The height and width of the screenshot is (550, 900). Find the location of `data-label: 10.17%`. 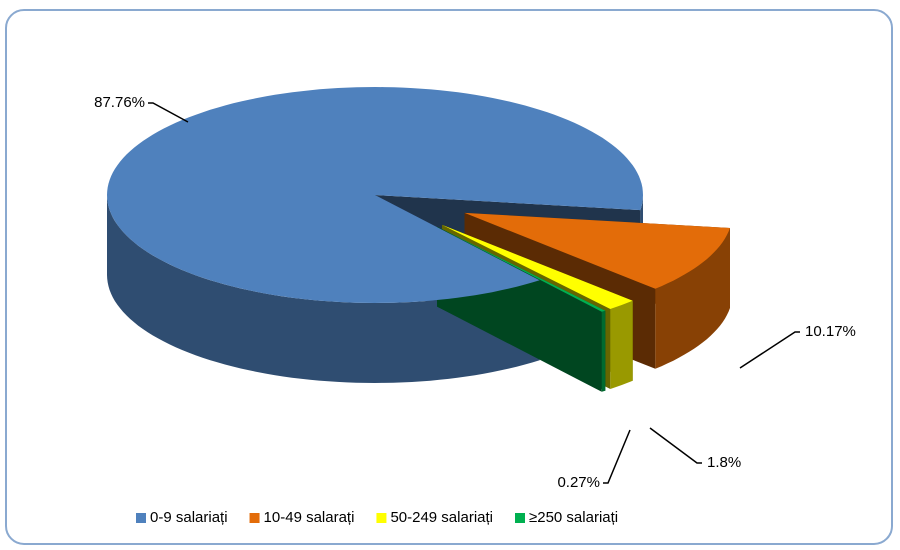

data-label: 10.17% is located at coordinates (830, 331).